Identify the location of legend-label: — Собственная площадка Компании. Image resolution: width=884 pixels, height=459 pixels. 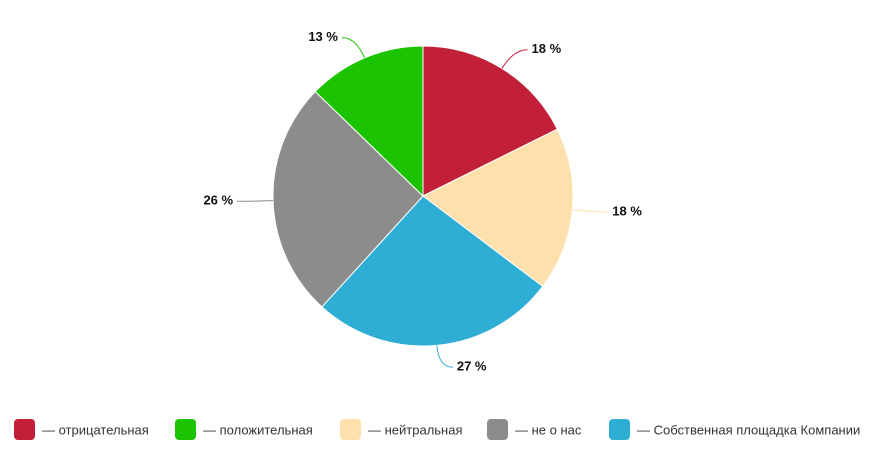
(748, 429).